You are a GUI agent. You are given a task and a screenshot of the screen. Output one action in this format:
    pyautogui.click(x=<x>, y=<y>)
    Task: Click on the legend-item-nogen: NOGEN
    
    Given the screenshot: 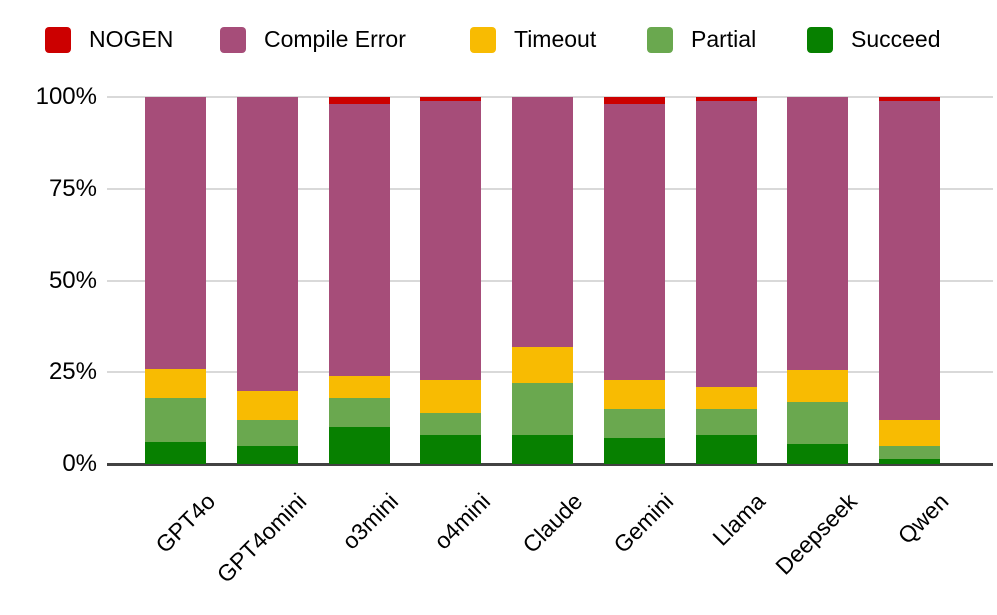 What is the action you would take?
    pyautogui.click(x=109, y=39)
    